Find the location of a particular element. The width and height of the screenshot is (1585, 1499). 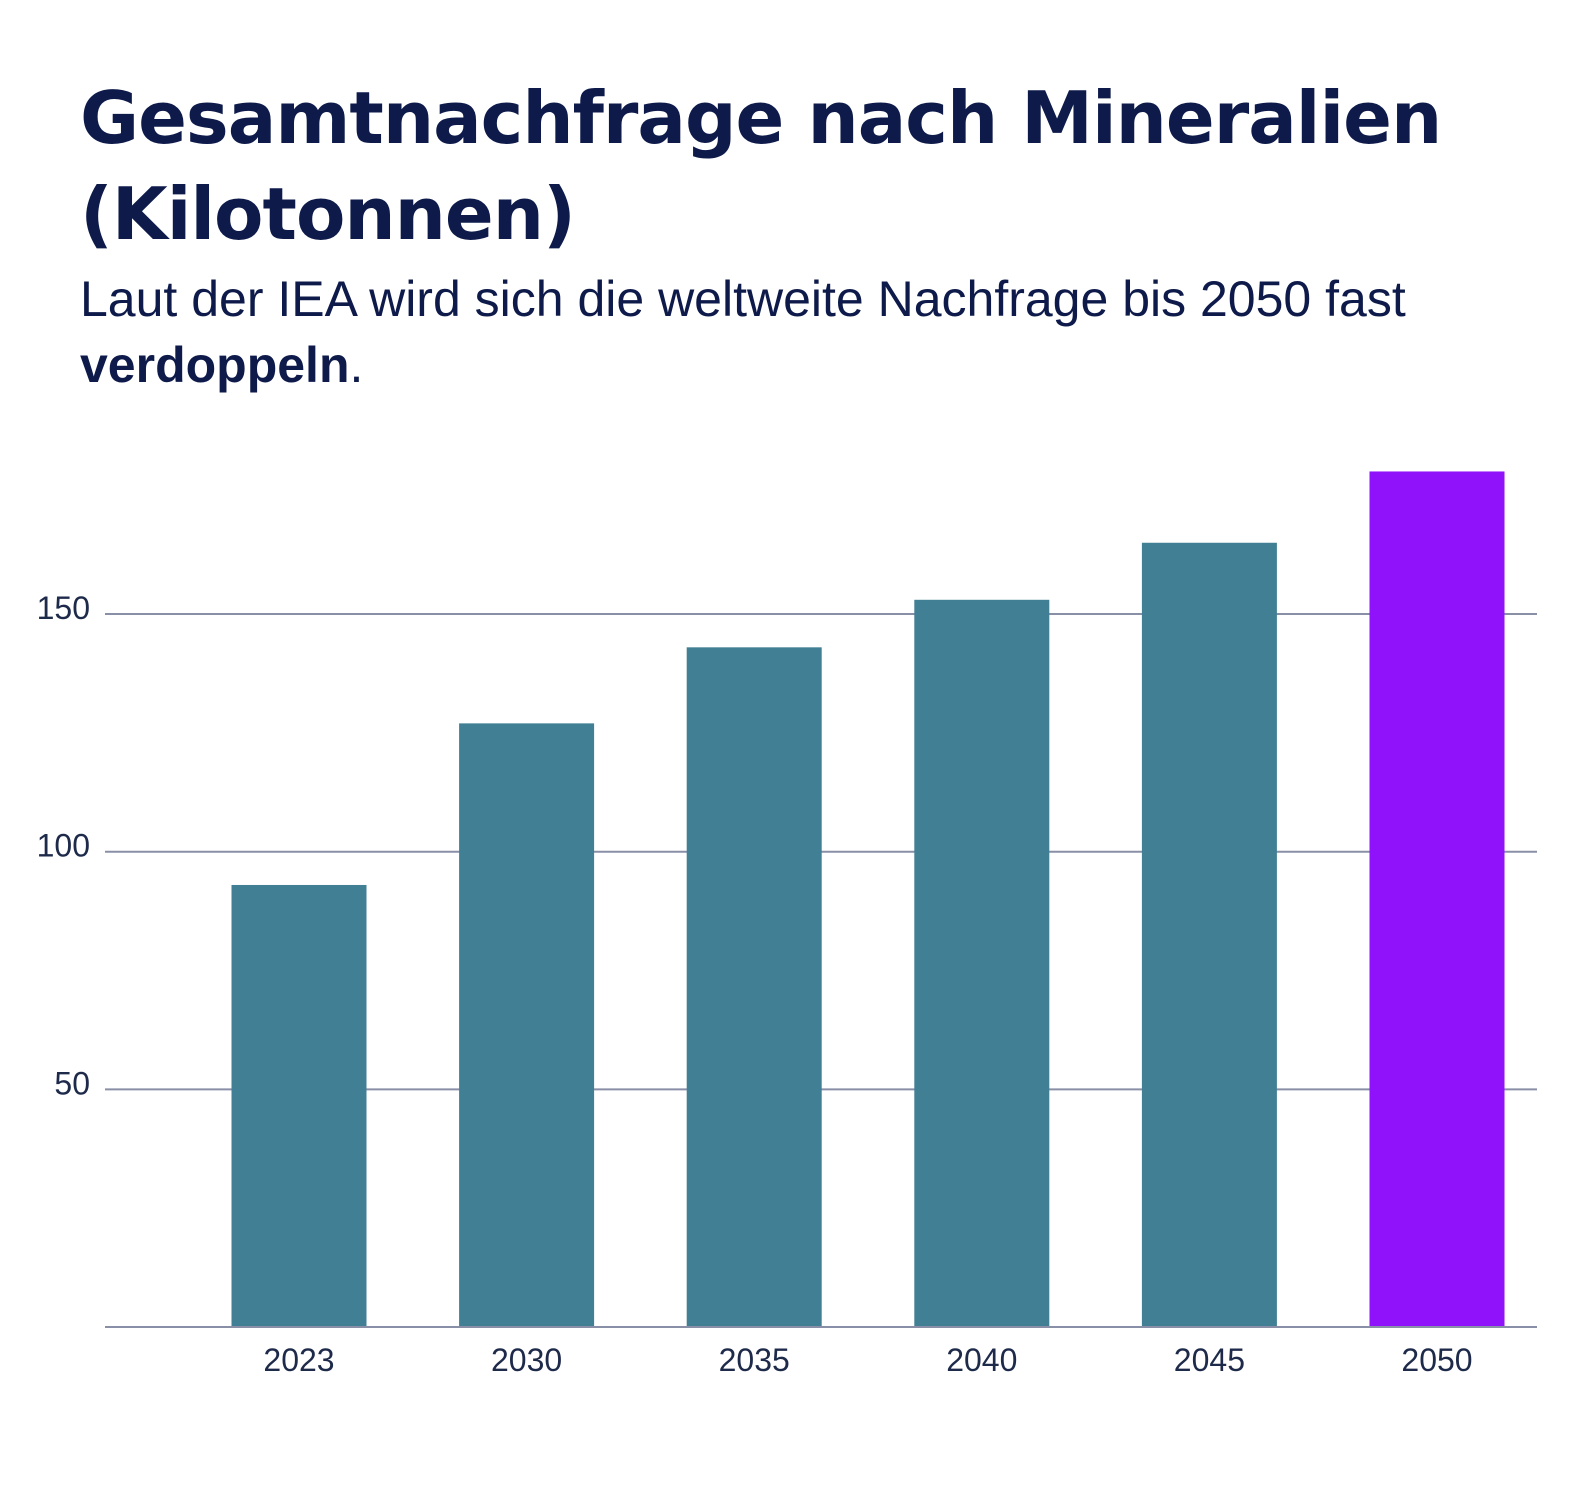

bar-2045 is located at coordinates (1209, 934).